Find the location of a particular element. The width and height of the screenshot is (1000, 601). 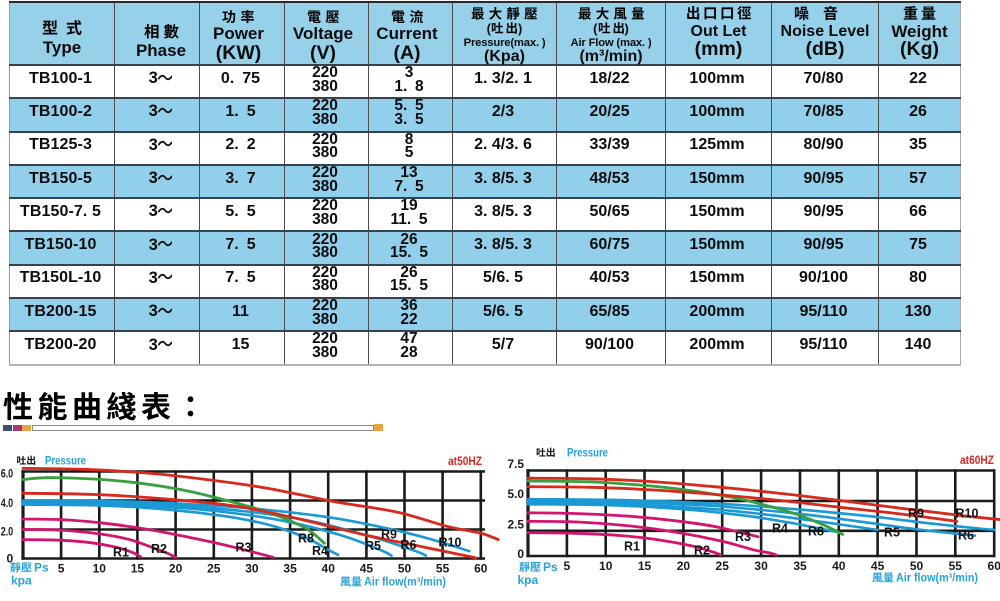

svg-text: 5.0 is located at coordinates (516, 494).